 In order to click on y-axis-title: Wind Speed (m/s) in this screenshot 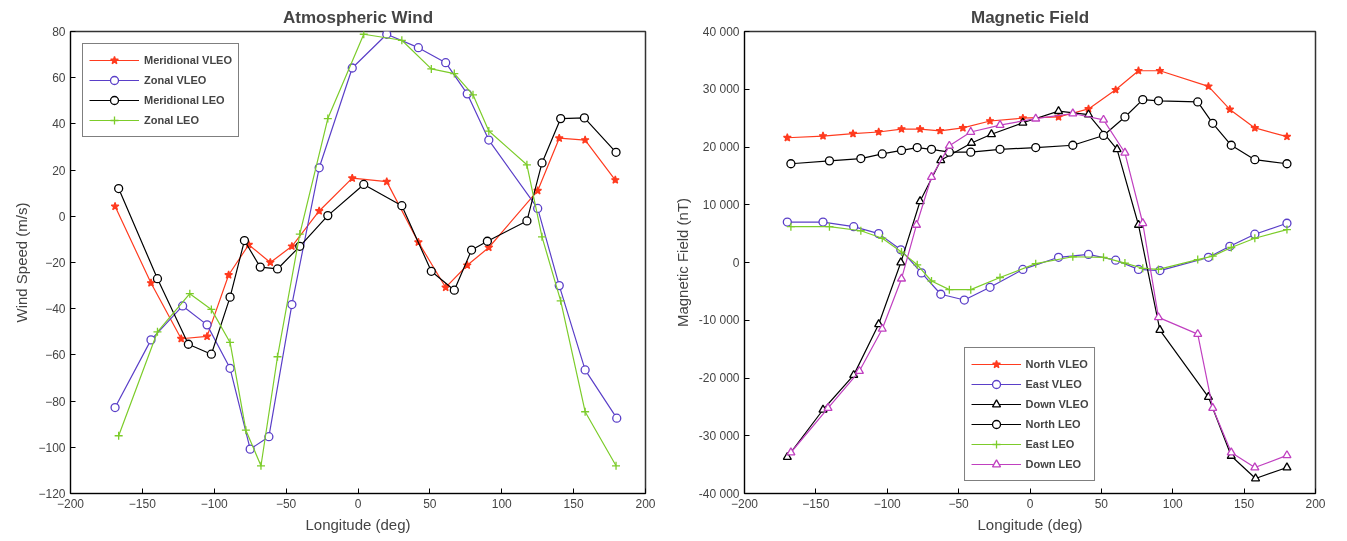, I will do `click(22, 262)`.